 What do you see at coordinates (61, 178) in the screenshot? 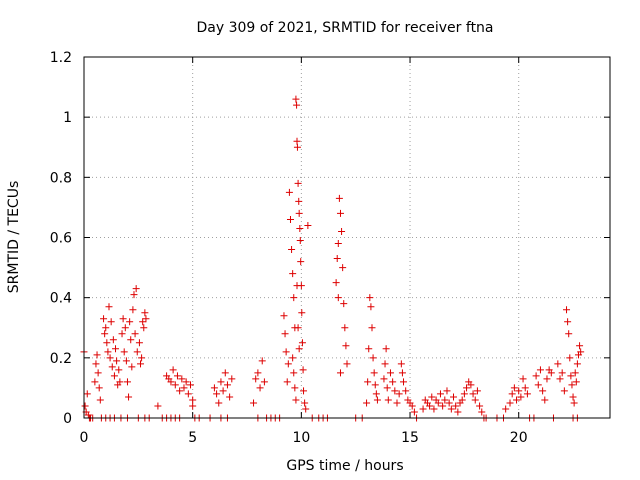
I see `y-tick-label: 0.8` at bounding box center [61, 178].